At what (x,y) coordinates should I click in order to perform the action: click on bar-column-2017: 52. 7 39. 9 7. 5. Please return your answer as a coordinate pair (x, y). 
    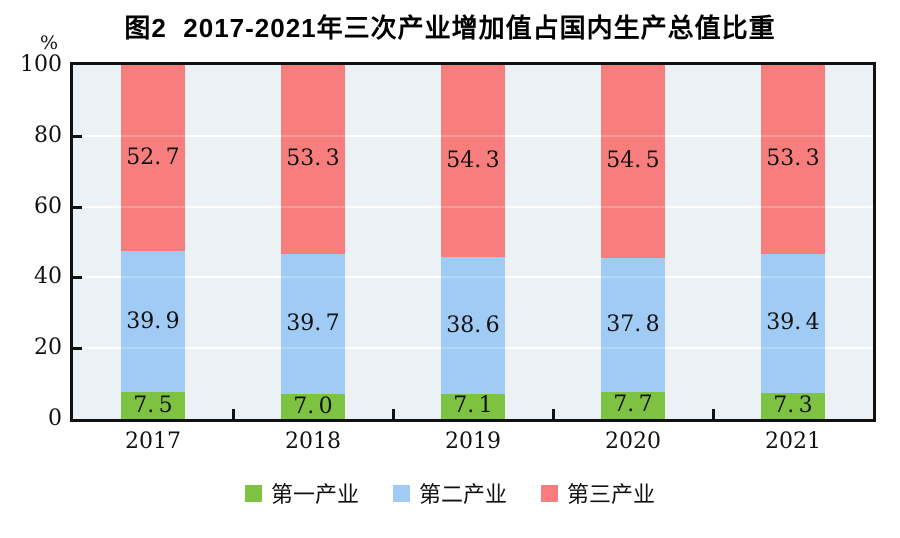
    Looking at the image, I should click on (153, 242).